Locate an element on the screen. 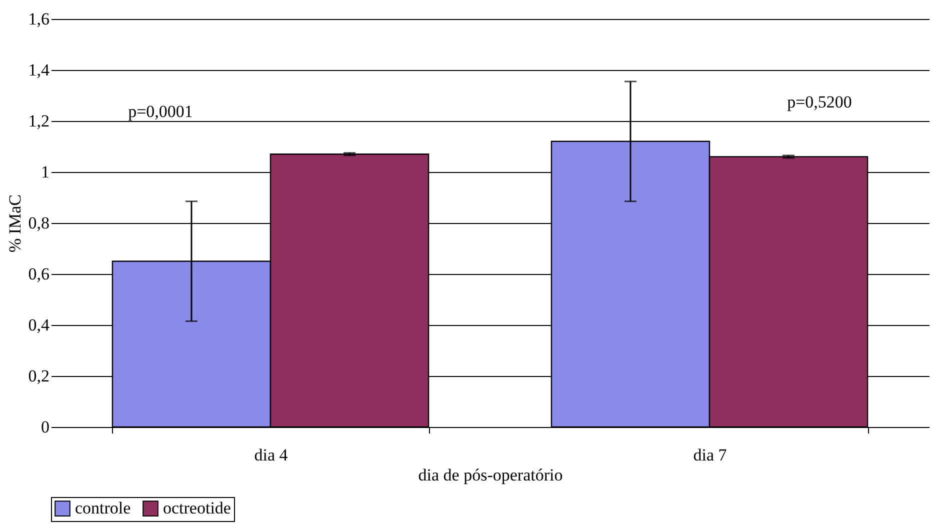 The width and height of the screenshot is (937, 527). y-tick-label: 1 is located at coordinates (45, 172).